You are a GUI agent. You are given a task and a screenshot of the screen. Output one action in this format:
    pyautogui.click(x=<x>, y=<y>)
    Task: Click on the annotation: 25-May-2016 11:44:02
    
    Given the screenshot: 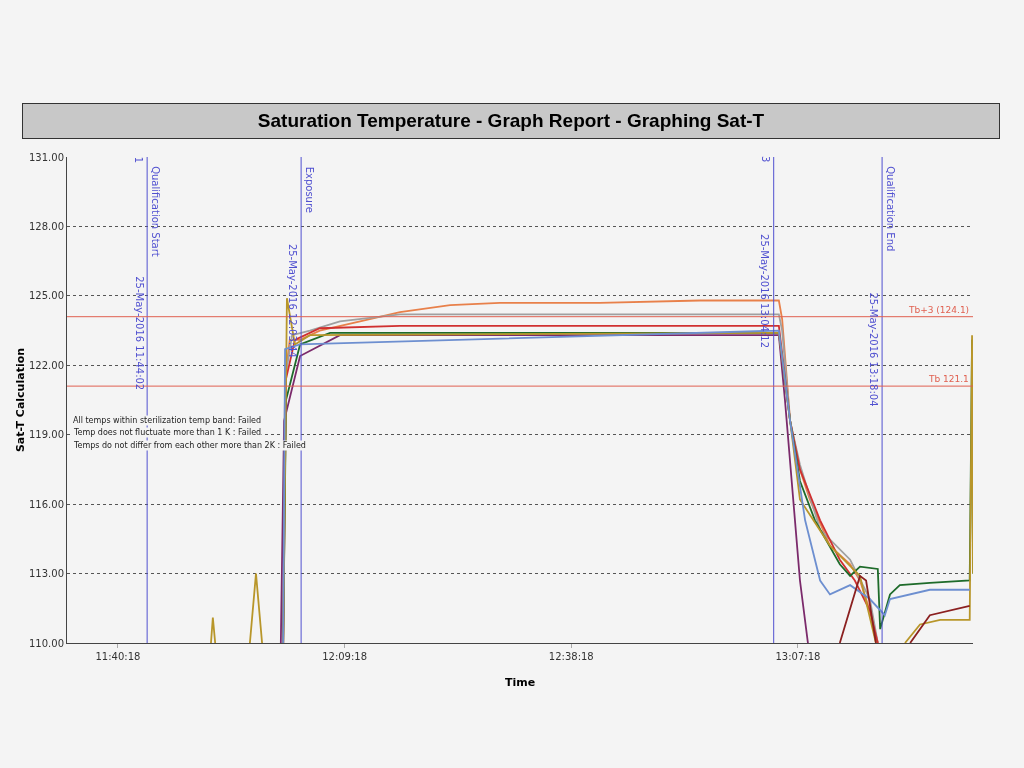 What is the action you would take?
    pyautogui.click(x=139, y=333)
    